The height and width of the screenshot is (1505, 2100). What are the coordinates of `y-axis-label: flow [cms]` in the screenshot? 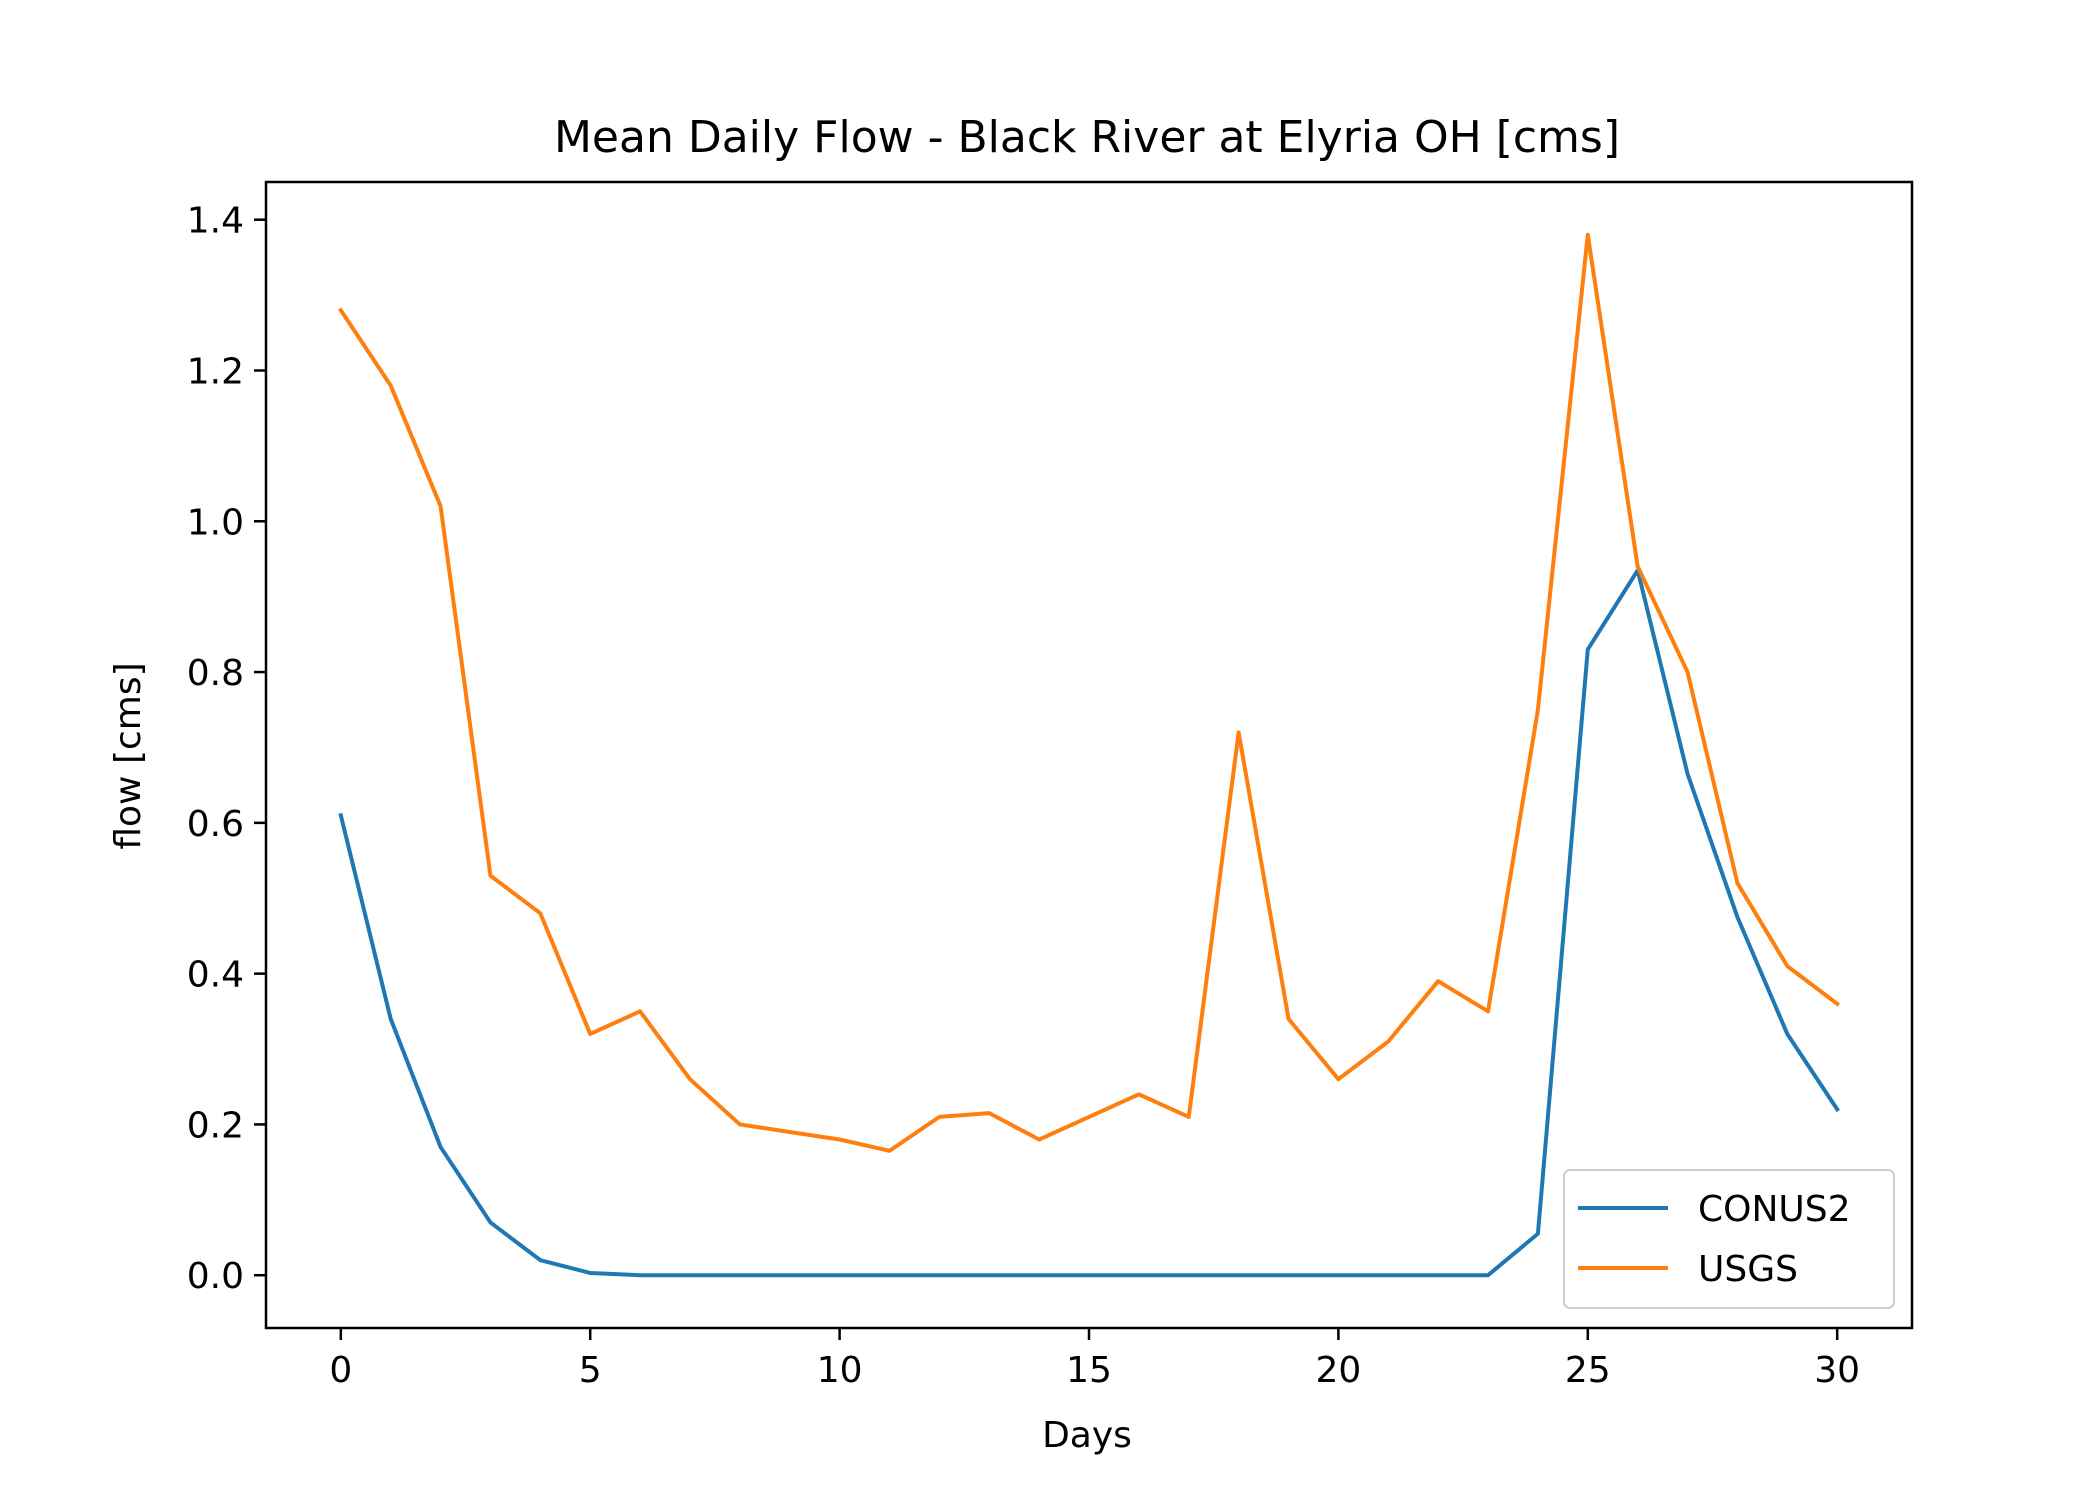 It's located at (128, 755).